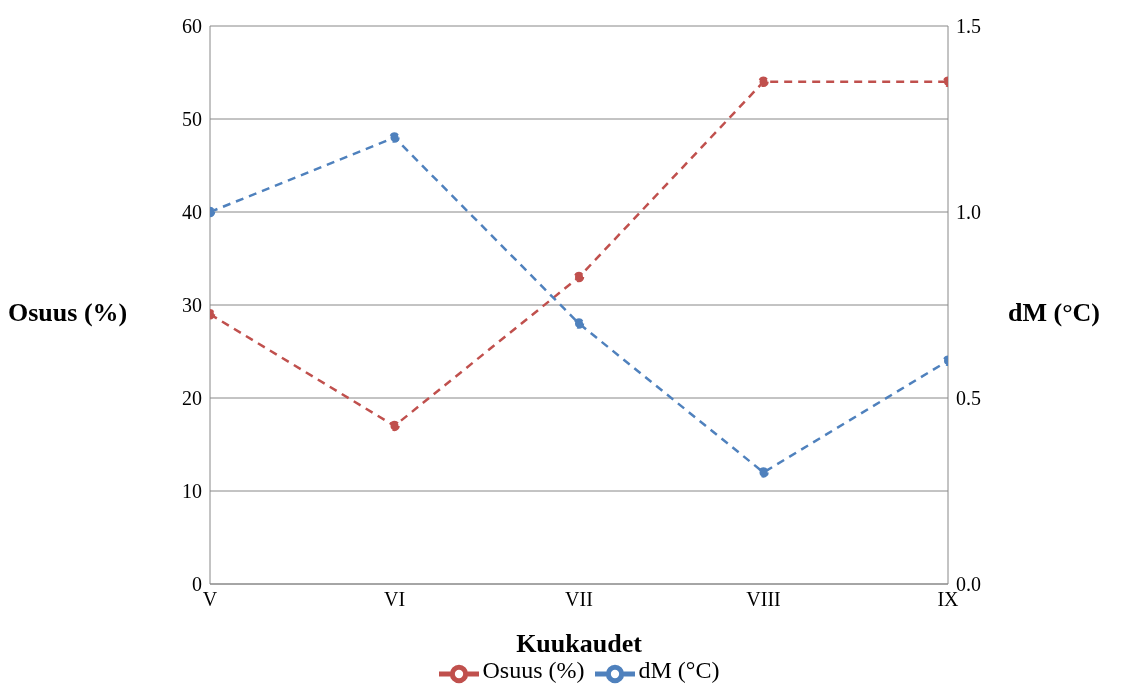 The width and height of the screenshot is (1126, 698). What do you see at coordinates (394, 599) in the screenshot?
I see `x-tick-label: VI` at bounding box center [394, 599].